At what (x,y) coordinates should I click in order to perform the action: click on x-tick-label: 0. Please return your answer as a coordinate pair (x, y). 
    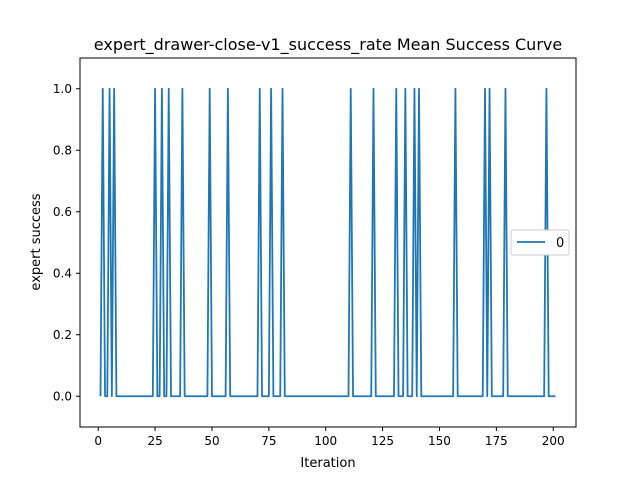
    Looking at the image, I should click on (98, 441).